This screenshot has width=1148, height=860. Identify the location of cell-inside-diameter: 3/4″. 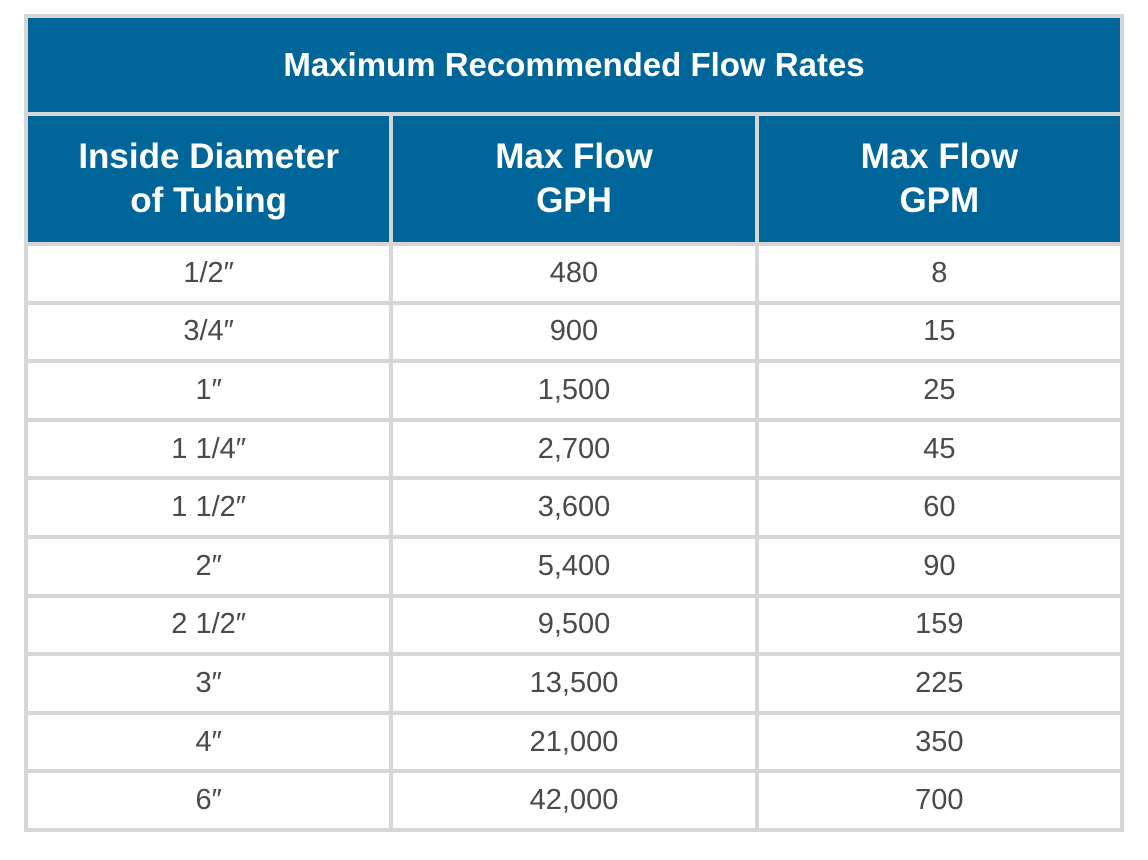
(209, 332).